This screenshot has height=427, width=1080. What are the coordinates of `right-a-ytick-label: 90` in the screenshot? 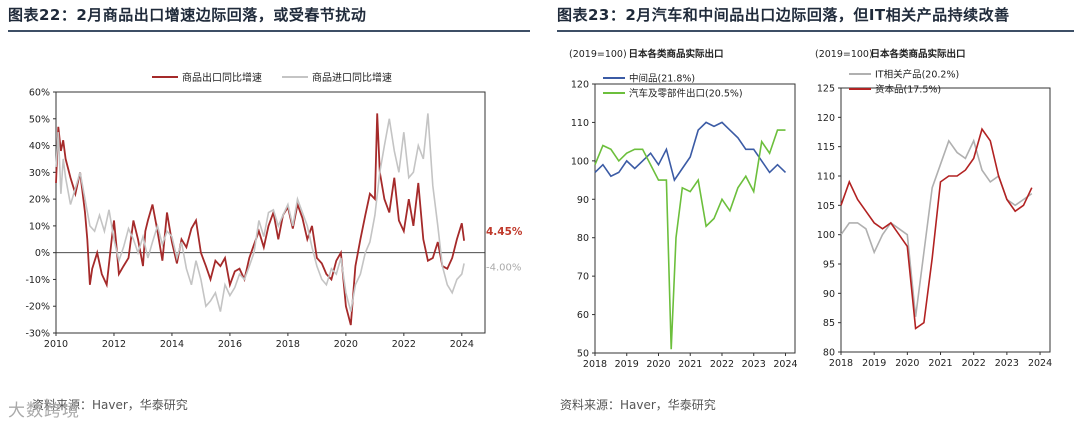 It's located at (583, 200).